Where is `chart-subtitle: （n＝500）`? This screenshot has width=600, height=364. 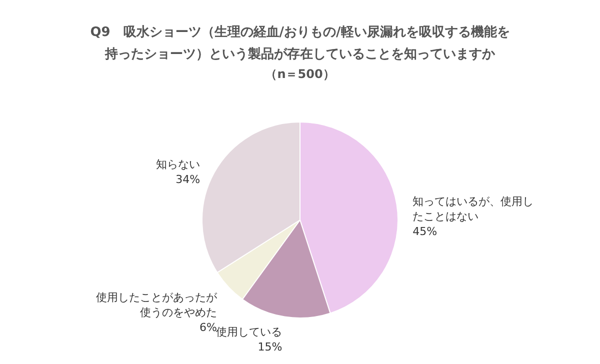 chart-subtitle: （n＝500） is located at coordinates (300, 74).